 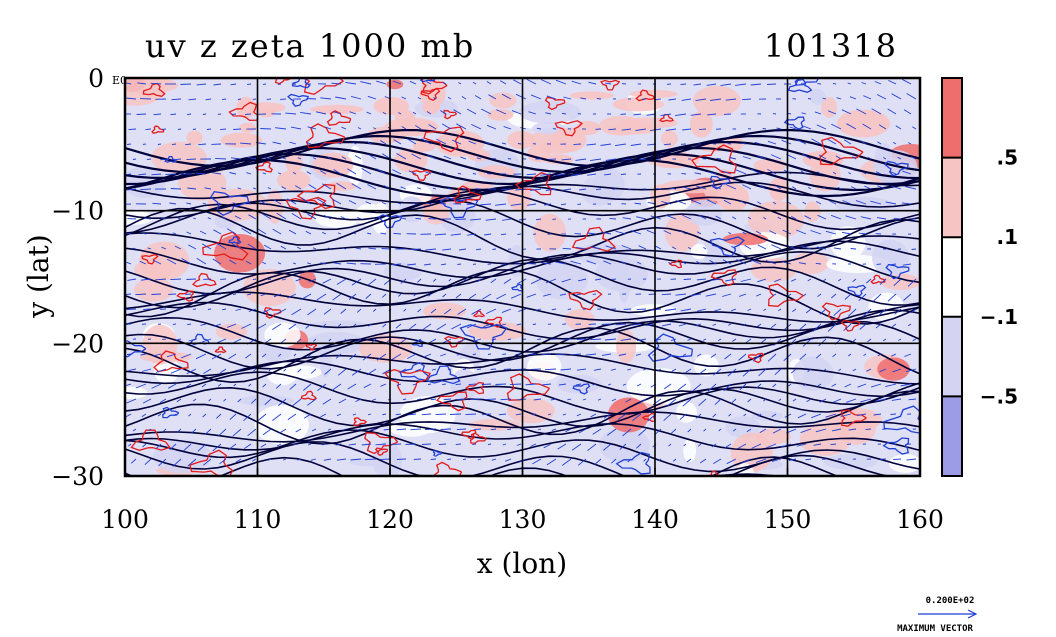 What do you see at coordinates (96, 78) in the screenshot?
I see `y-tick-label: 0` at bounding box center [96, 78].